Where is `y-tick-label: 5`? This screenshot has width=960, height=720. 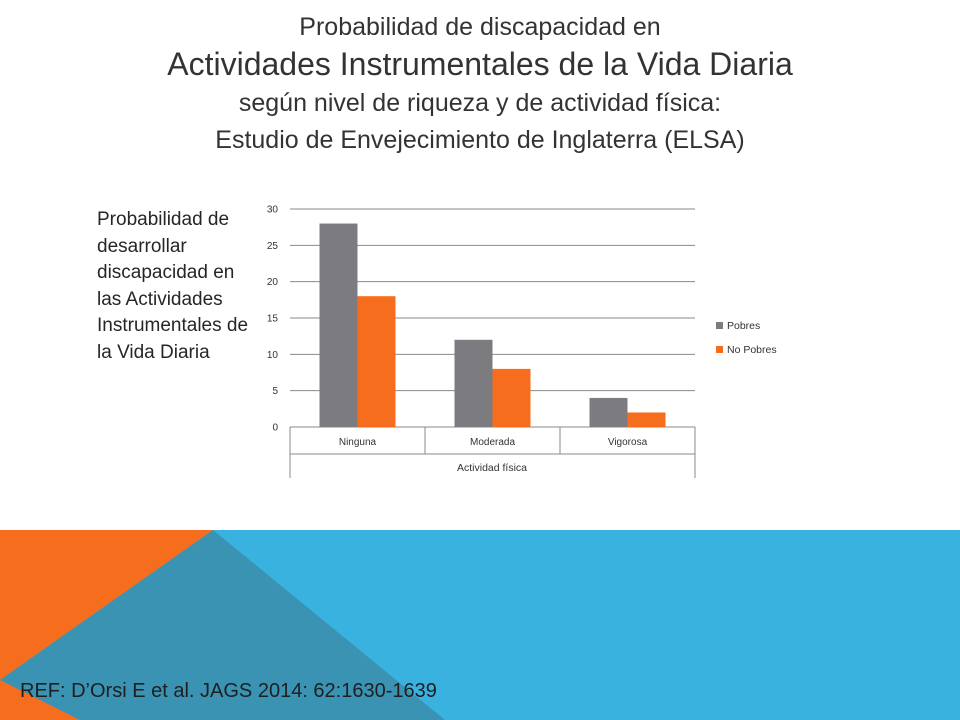
y-tick-label: 5 is located at coordinates (275, 391).